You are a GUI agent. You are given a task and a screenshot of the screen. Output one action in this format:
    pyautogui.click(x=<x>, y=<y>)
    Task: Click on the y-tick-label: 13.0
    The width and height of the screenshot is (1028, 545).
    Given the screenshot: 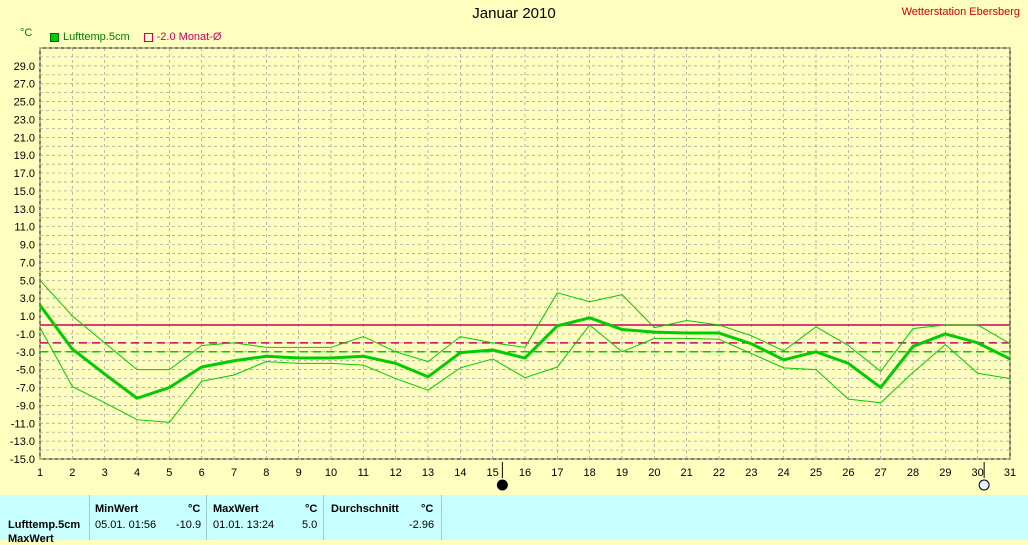 What is the action you would take?
    pyautogui.click(x=24, y=210)
    